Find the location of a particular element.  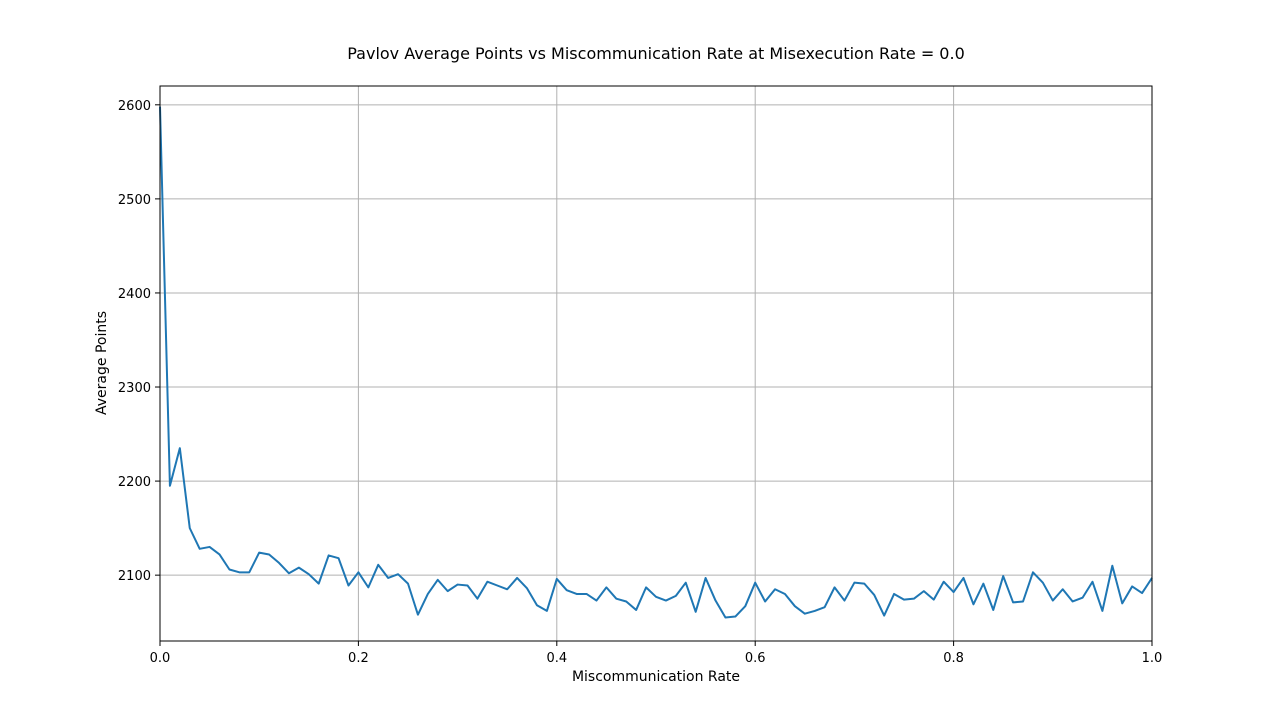

y-tick-label: 2400 is located at coordinates (134, 294).